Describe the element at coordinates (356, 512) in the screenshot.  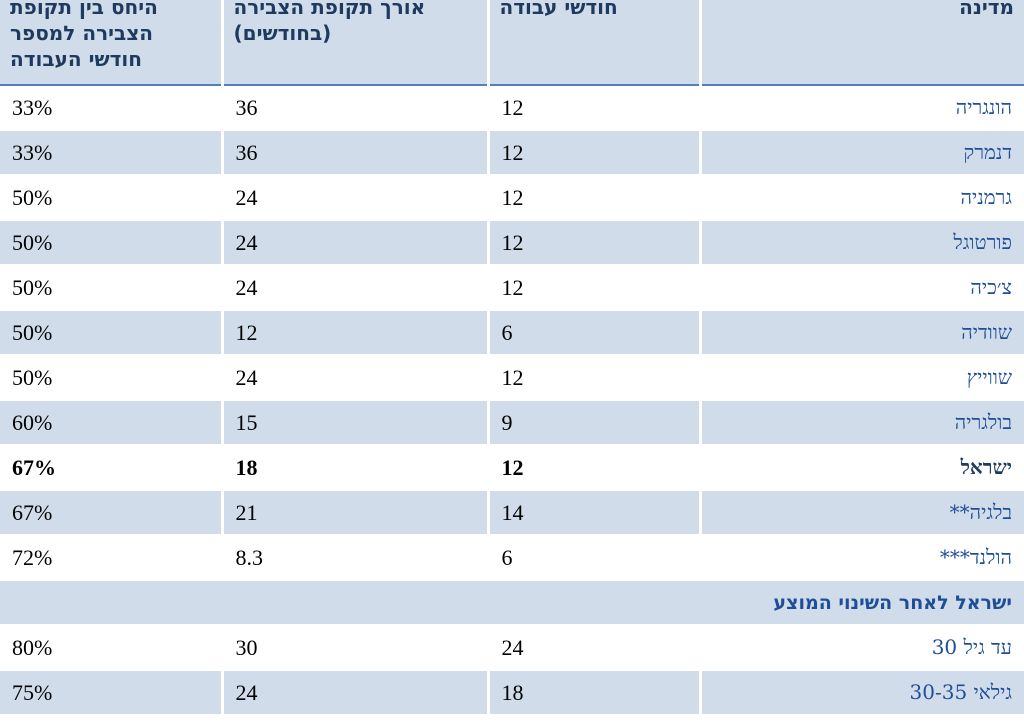
I see `cell-accumulation: 21` at that location.